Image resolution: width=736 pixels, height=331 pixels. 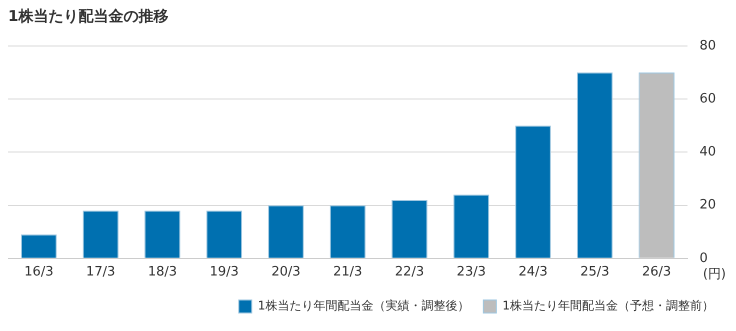 What do you see at coordinates (703, 258) in the screenshot?
I see `y-tick-label: 0` at bounding box center [703, 258].